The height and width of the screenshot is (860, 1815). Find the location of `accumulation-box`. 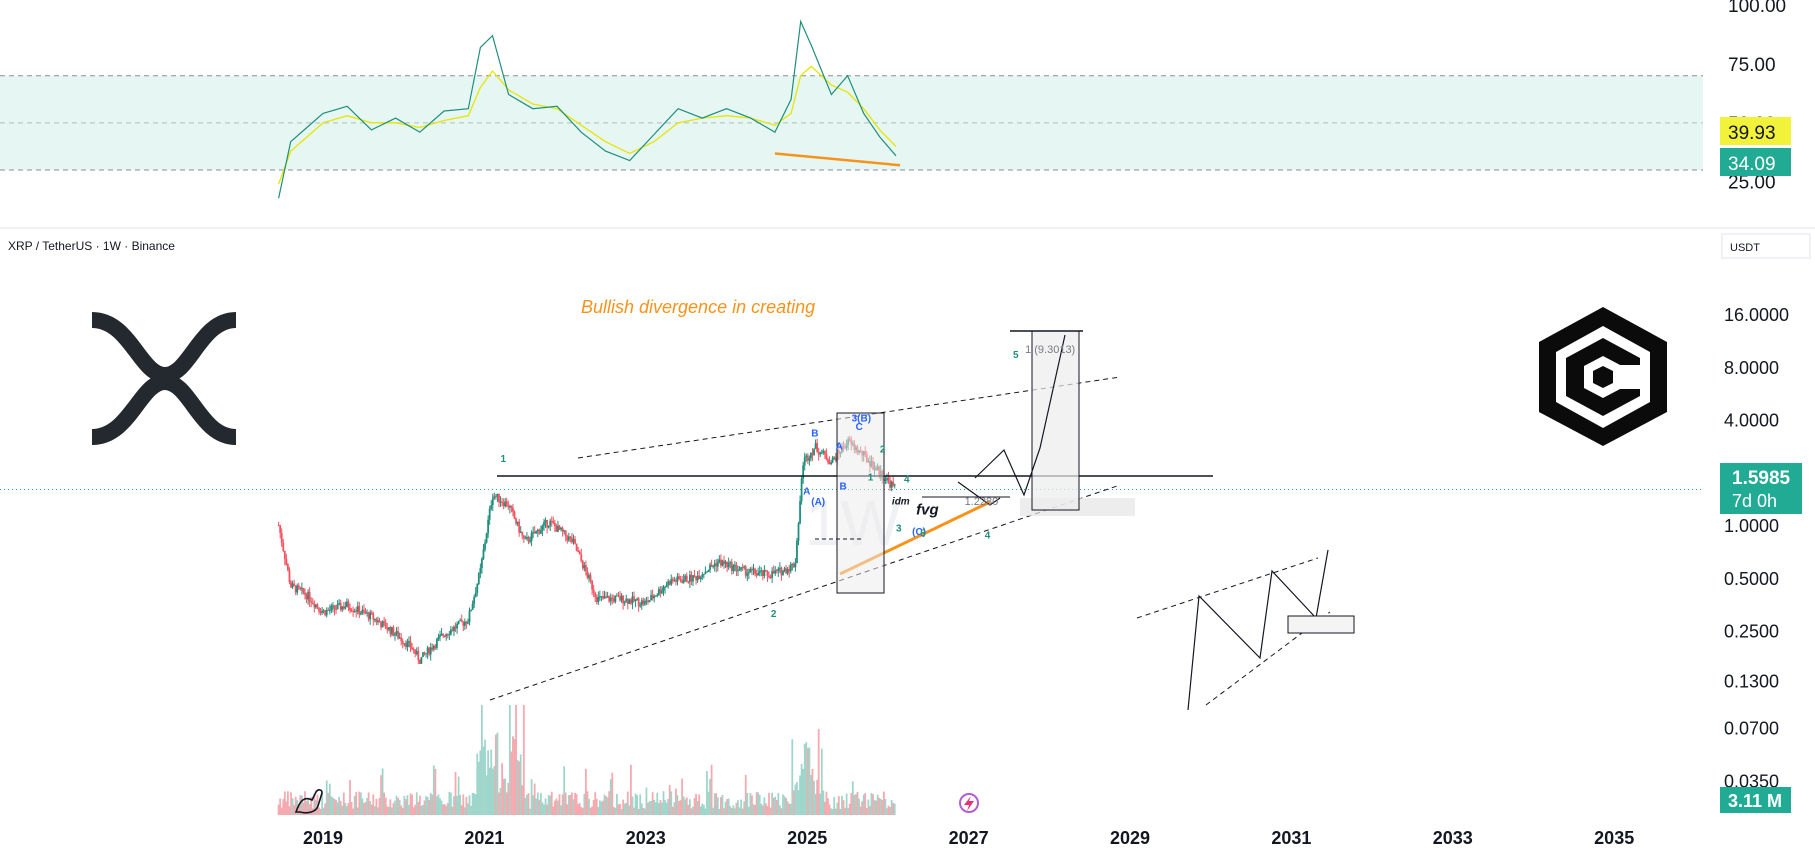

accumulation-box is located at coordinates (860, 503).